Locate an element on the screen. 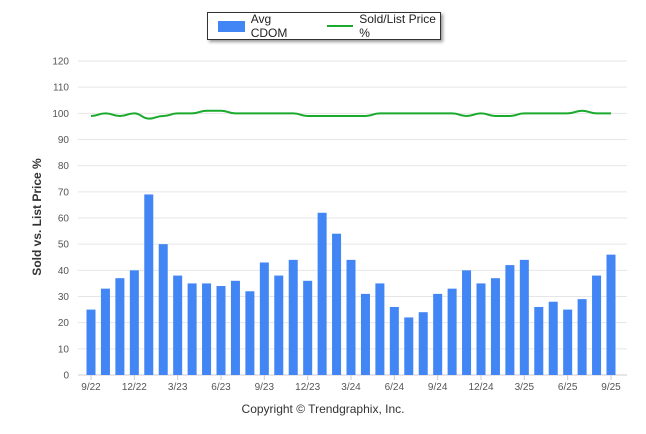  x-tick-label: 12/22 is located at coordinates (134, 387).